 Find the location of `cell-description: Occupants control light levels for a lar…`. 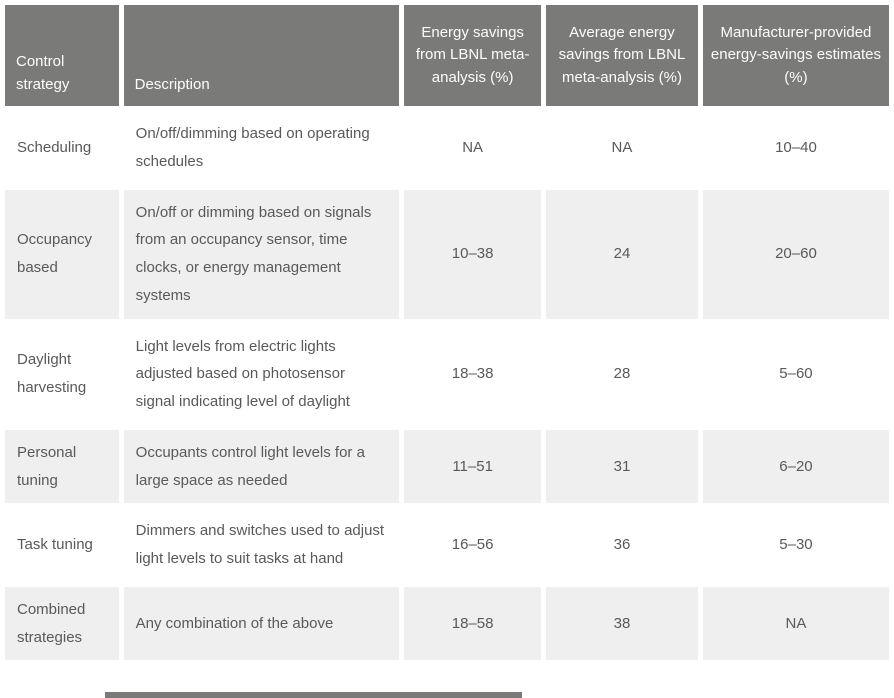

cell-description: Occupants control light levels for a lar… is located at coordinates (261, 466).